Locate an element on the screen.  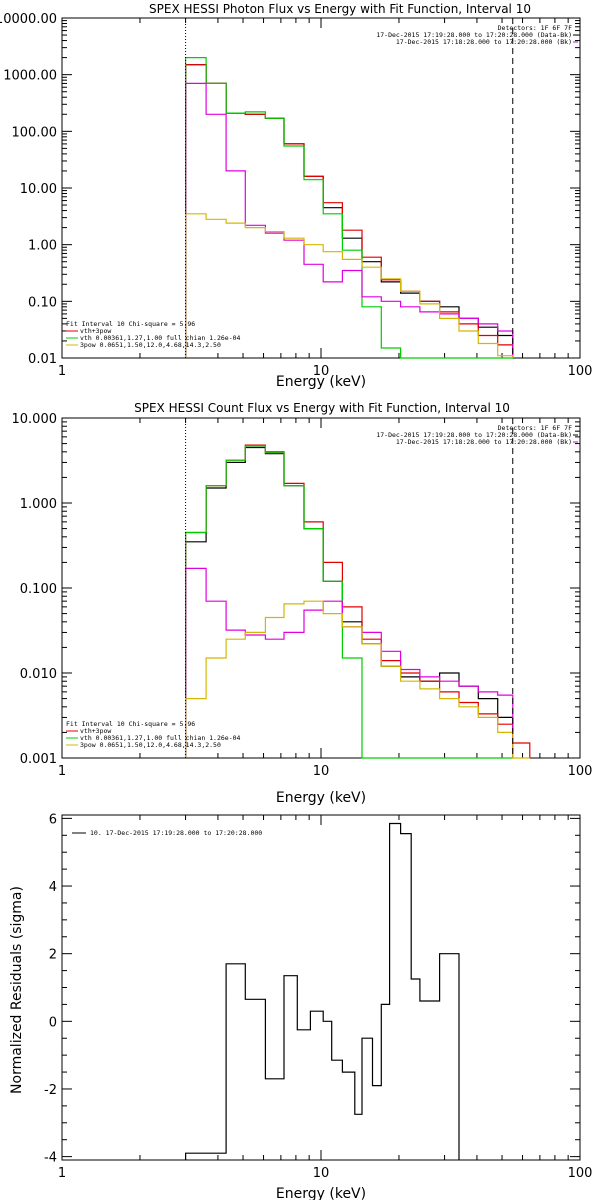
y-tick-label: 0.010 is located at coordinates (38, 674).